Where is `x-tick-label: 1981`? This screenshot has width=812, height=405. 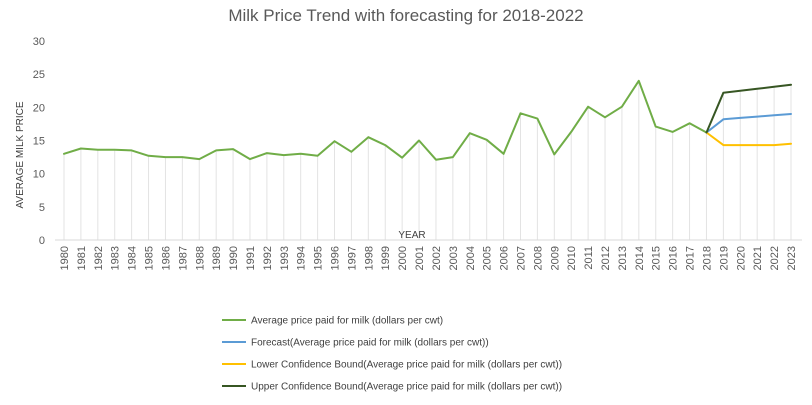
x-tick-label: 1981 is located at coordinates (82, 258).